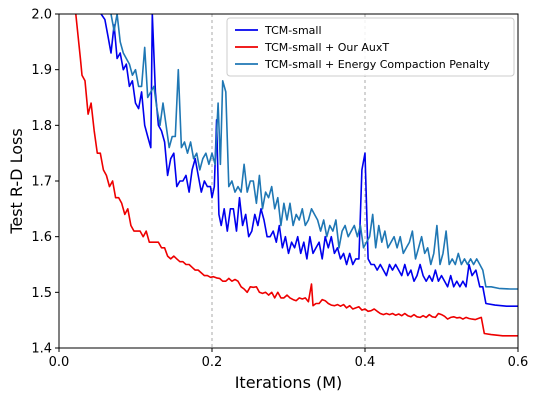 The image size is (539, 400). What do you see at coordinates (365, 362) in the screenshot?
I see `x-tick-label: 0.4` at bounding box center [365, 362].